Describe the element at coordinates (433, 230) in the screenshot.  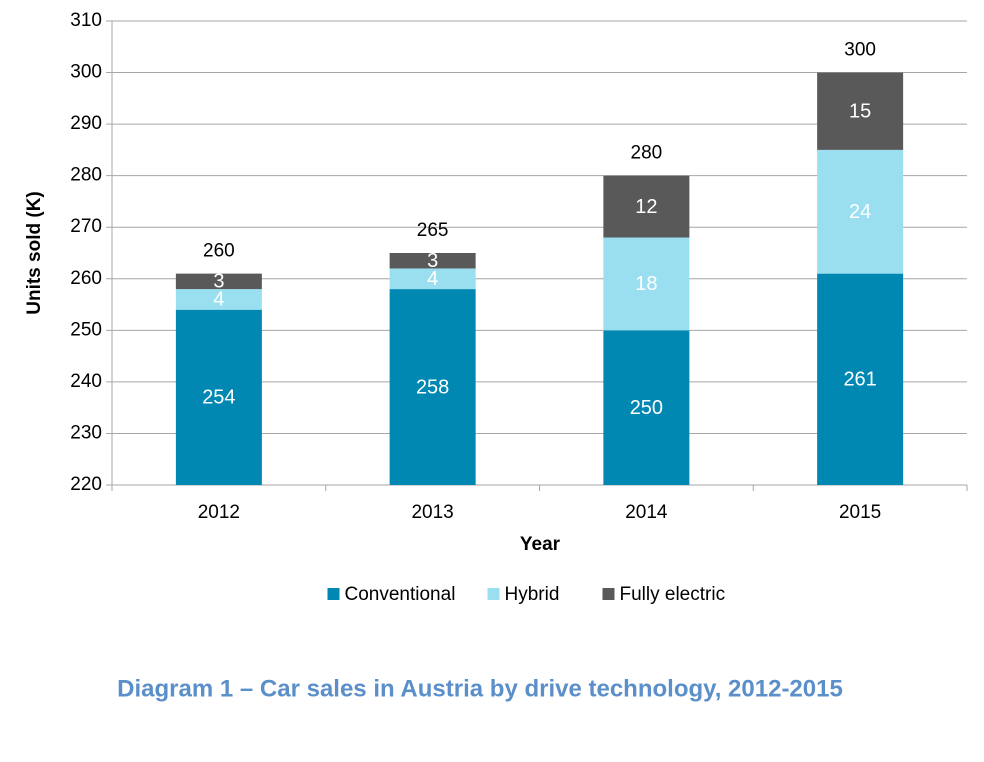
I see `total-label: 265` at that location.